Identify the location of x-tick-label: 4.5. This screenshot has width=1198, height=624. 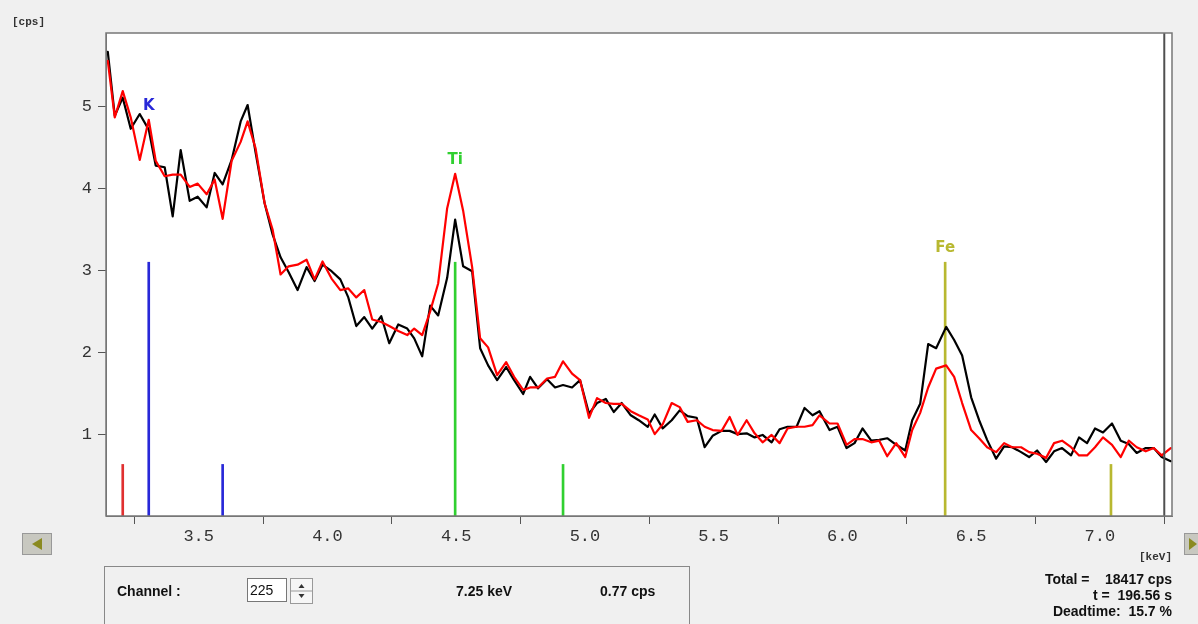
(456, 536).